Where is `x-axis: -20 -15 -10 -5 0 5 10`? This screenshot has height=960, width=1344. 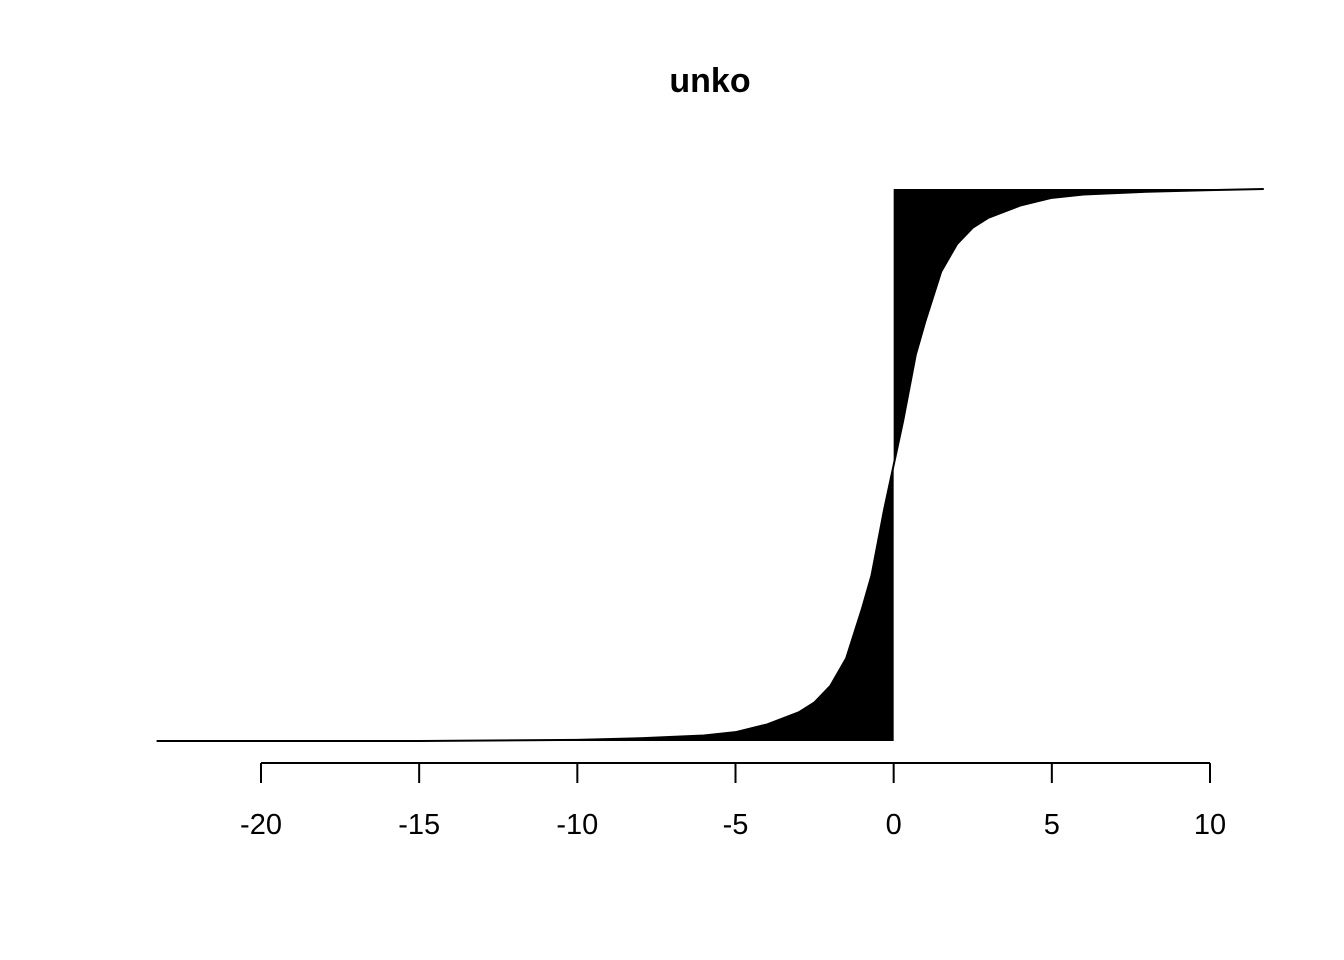 x-axis: -20 -15 -10 -5 0 5 10 is located at coordinates (733, 801).